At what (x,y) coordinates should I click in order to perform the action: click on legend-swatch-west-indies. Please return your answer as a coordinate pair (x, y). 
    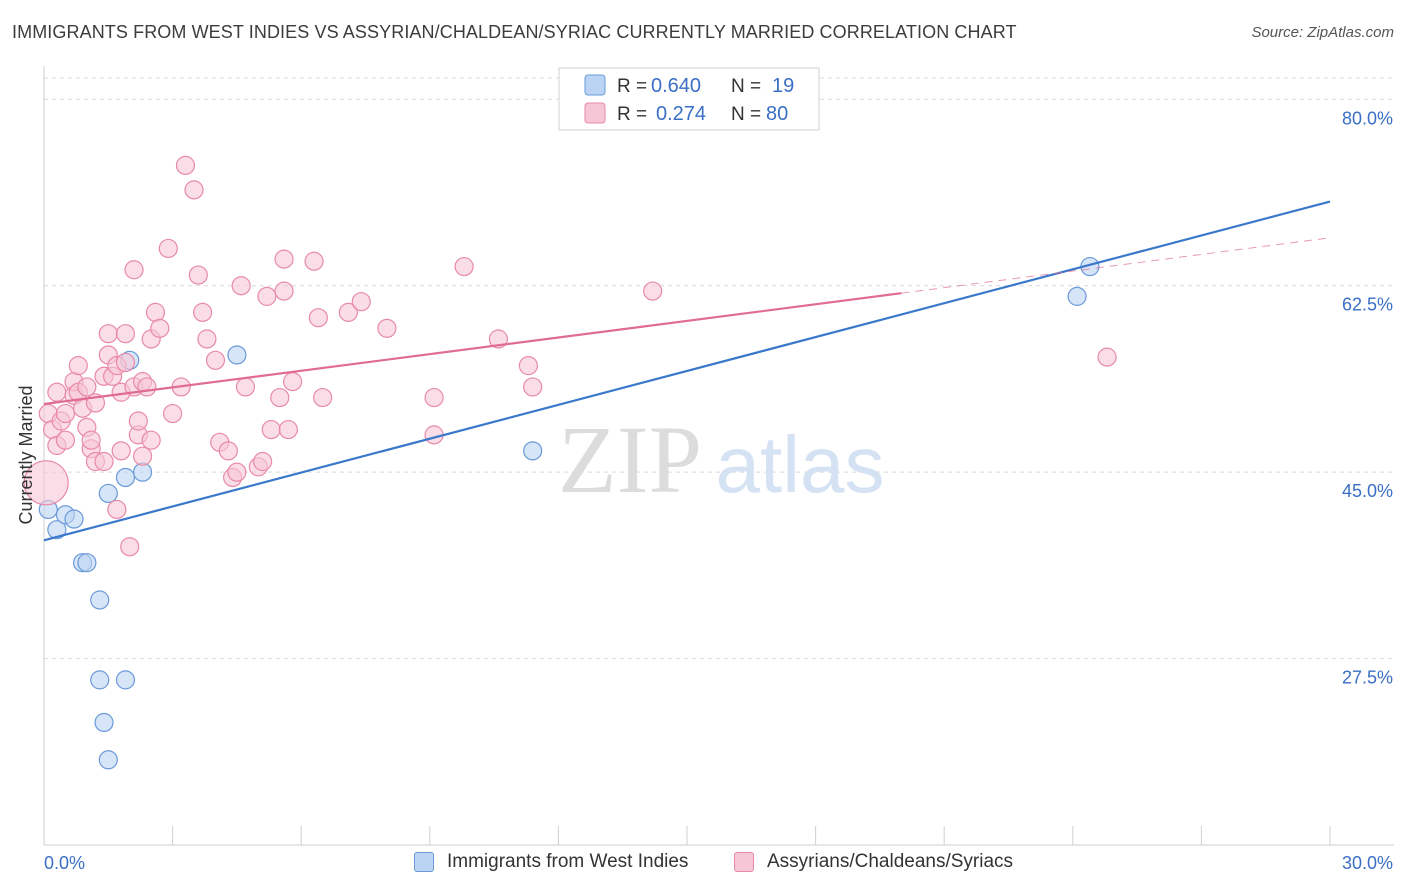
    Looking at the image, I should click on (424, 862).